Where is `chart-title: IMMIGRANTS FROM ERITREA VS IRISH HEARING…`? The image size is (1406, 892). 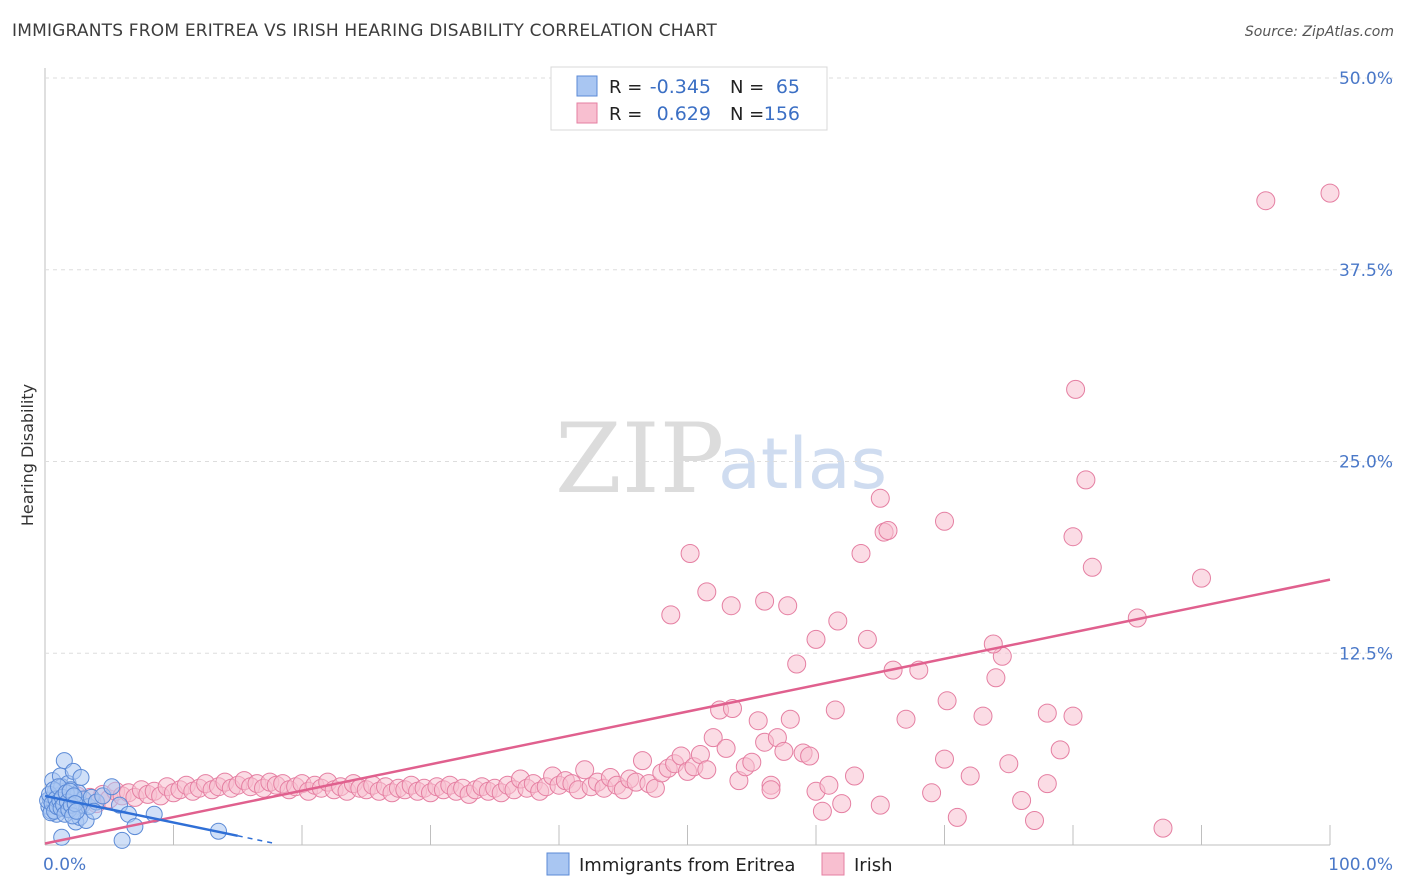 chart-title: IMMIGRANTS FROM ERITREA VS IRISH HEARING… is located at coordinates (364, 31).